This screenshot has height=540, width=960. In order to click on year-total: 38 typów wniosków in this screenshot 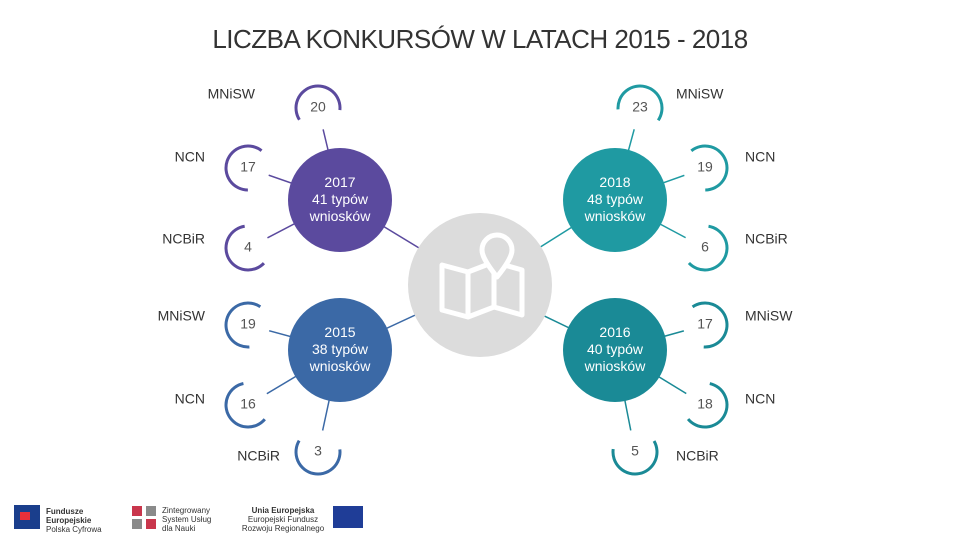, I will do `click(340, 357)`.